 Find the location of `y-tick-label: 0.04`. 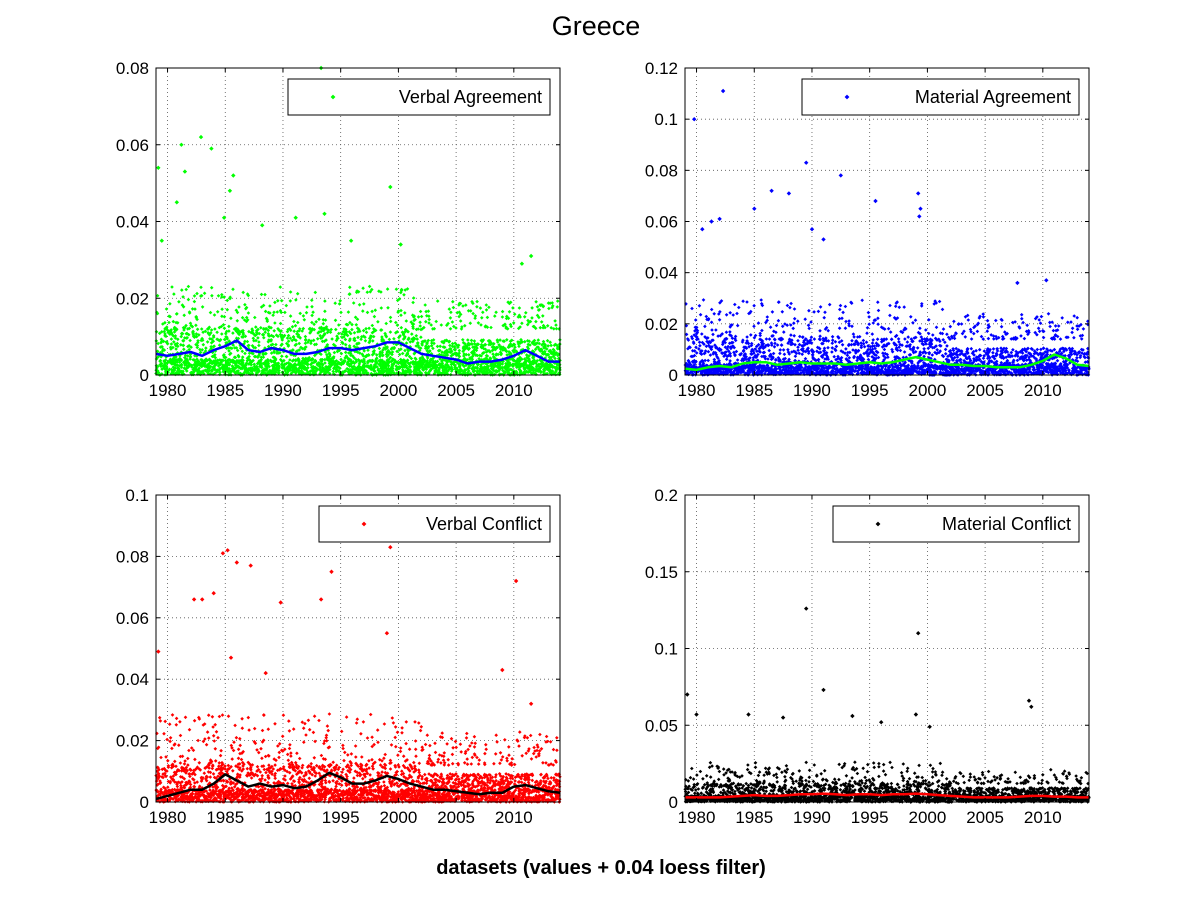

y-tick-label: 0.04 is located at coordinates (132, 222).